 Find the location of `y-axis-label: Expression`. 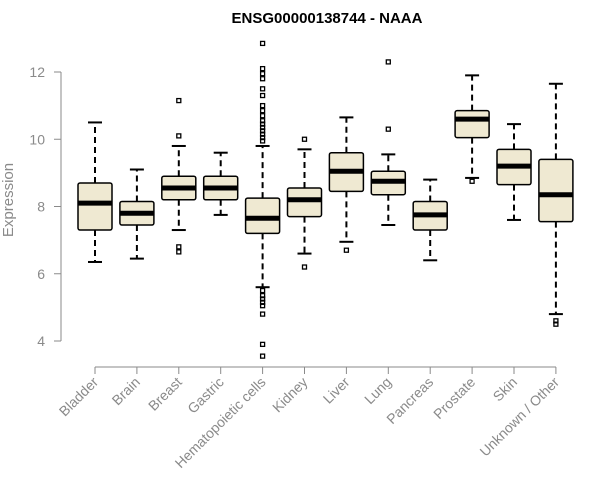

y-axis-label: Expression is located at coordinates (8, 200).